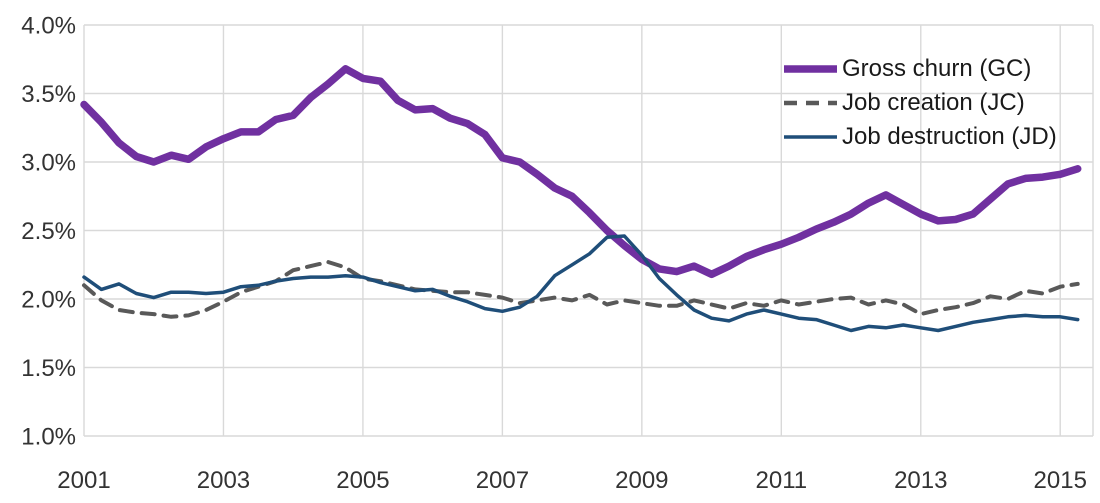 The height and width of the screenshot is (503, 1100). Describe the element at coordinates (48, 94) in the screenshot. I see `y-tick-label: 3.5%` at that location.